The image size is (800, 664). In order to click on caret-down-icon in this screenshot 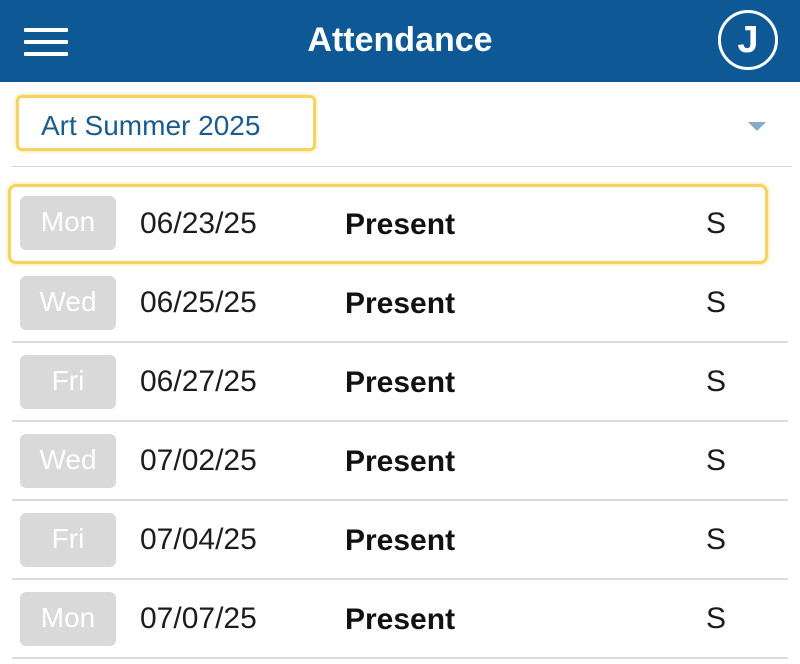, I will do `click(757, 126)`.